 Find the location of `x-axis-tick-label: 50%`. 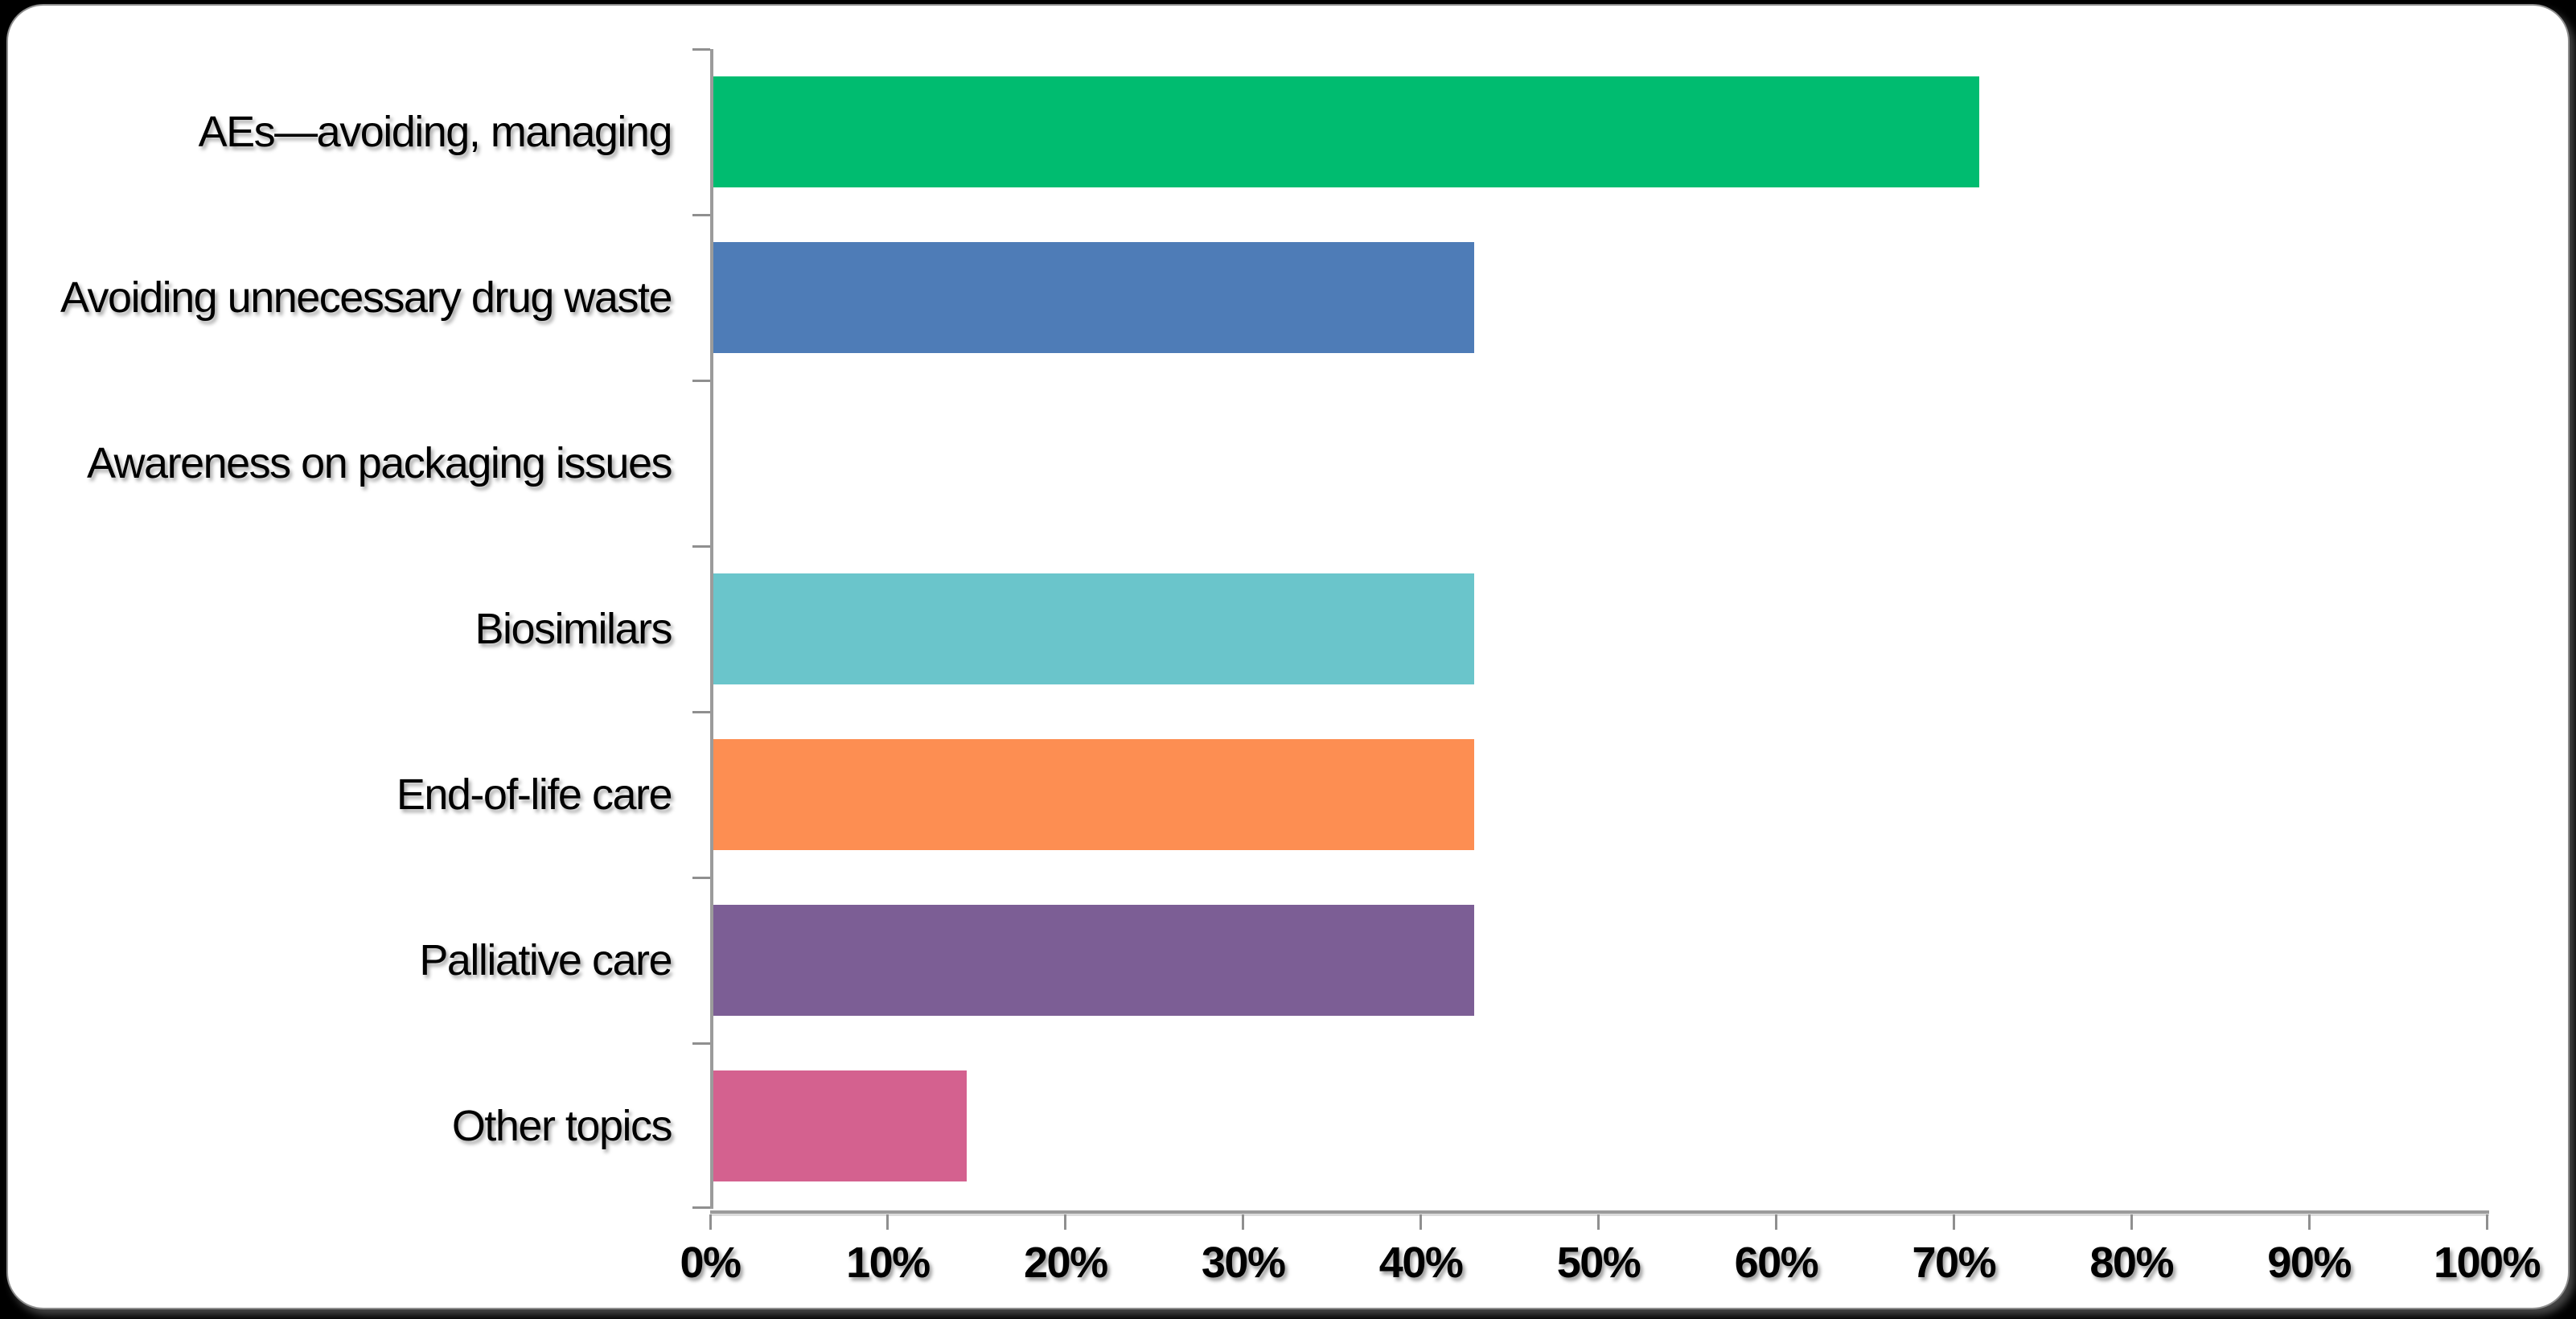

x-axis-tick-label: 50% is located at coordinates (1598, 1263).